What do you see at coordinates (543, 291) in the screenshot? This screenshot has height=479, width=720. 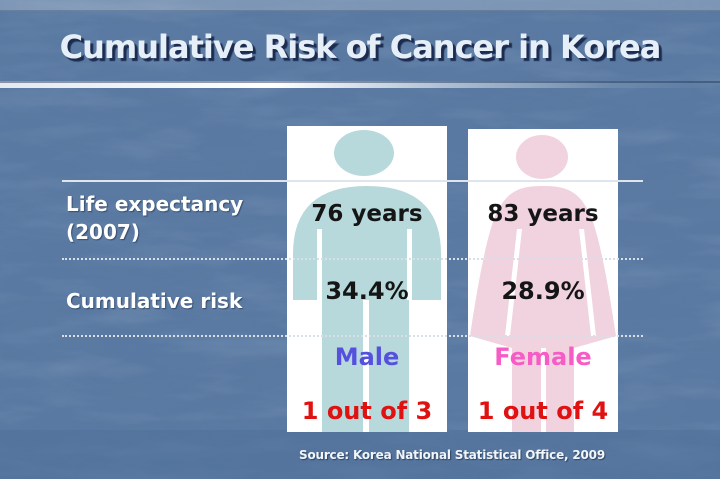 I see `female-cumulative-risk-value: 28.9%` at bounding box center [543, 291].